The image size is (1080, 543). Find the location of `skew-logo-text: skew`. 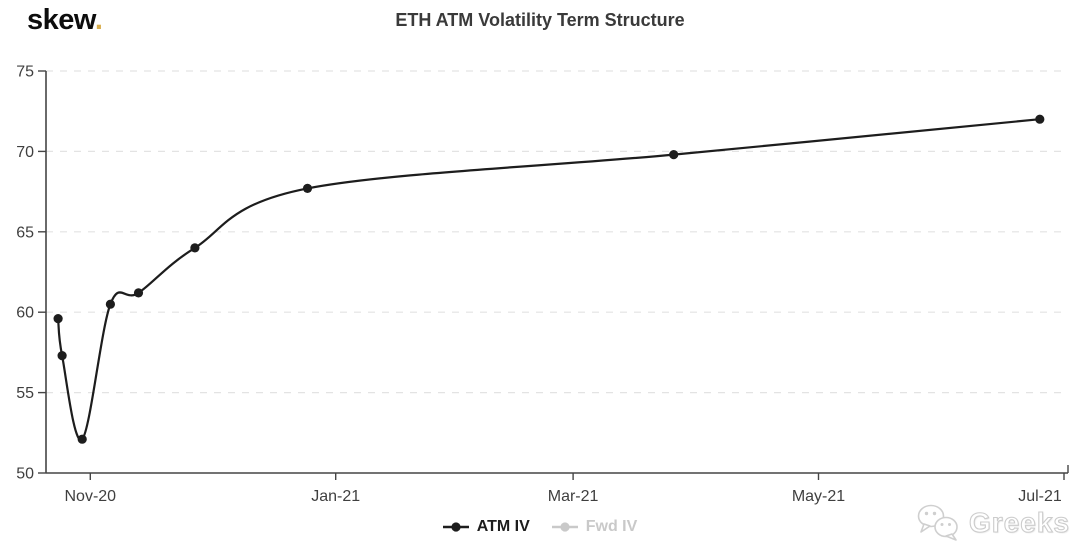

skew-logo-text: skew is located at coordinates (61, 20).